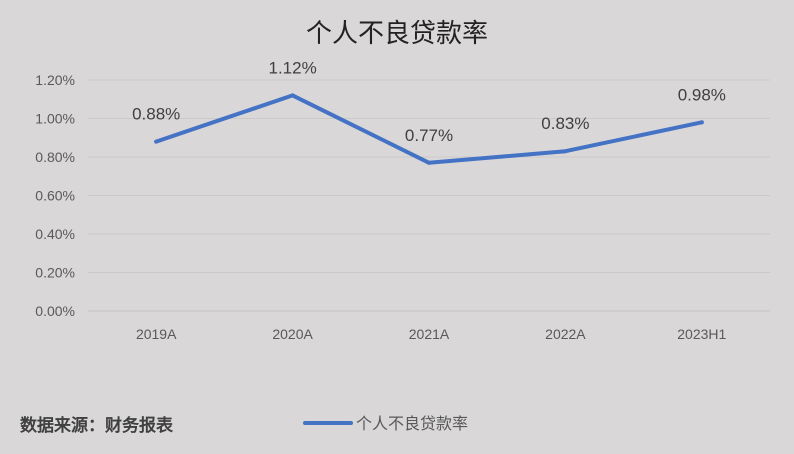 The height and width of the screenshot is (454, 794). I want to click on x-tick-label: 2023H1, so click(701, 334).